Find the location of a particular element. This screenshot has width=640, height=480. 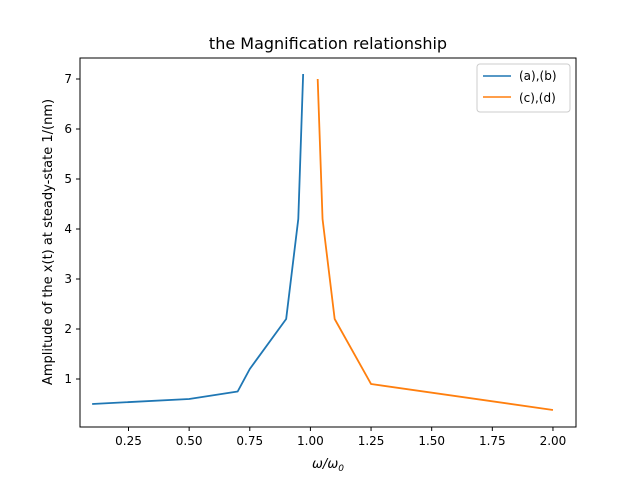

x-tick-label: 0.50 is located at coordinates (189, 441).